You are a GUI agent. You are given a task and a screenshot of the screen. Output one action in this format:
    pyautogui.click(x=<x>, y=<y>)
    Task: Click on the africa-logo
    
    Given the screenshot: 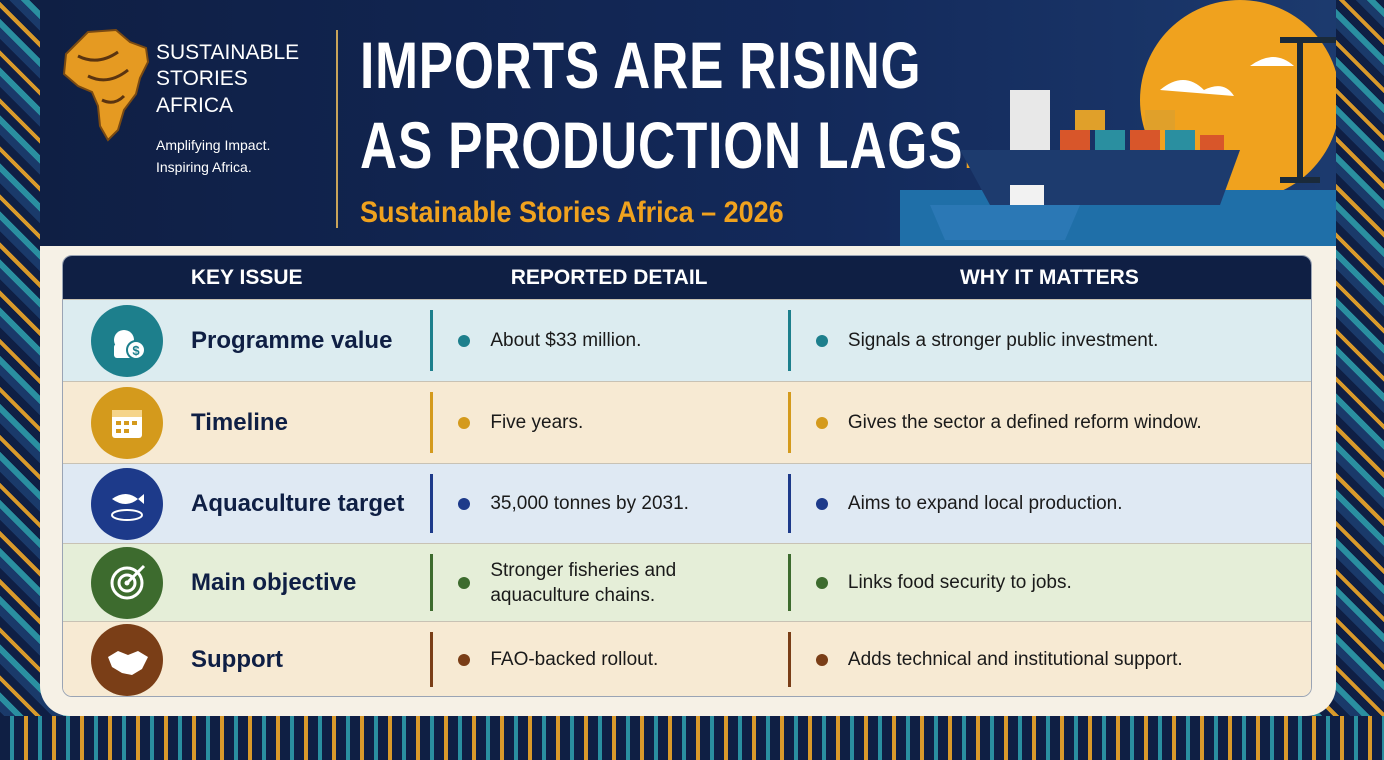 What is the action you would take?
    pyautogui.click(x=106, y=85)
    